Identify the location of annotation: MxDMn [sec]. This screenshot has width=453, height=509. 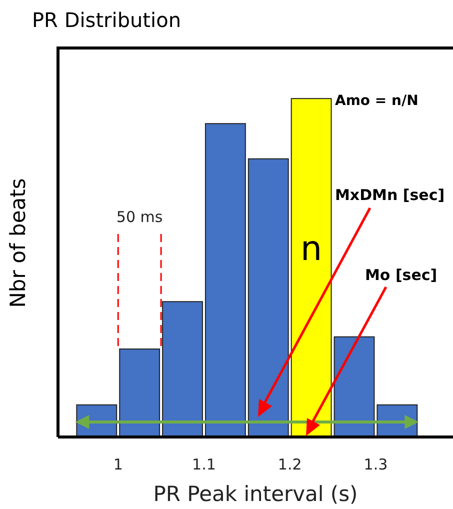
(390, 195).